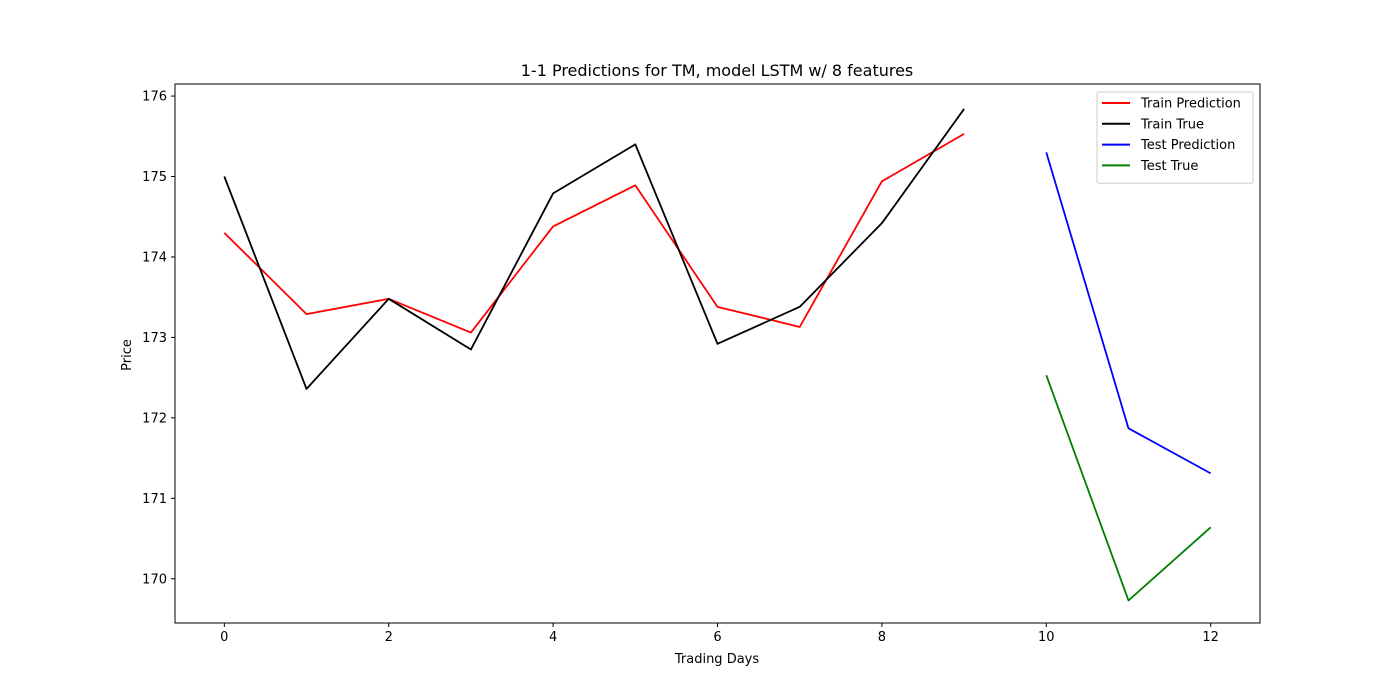 This screenshot has width=1400, height=700. What do you see at coordinates (154, 177) in the screenshot?
I see `y-tick-label: 175` at bounding box center [154, 177].